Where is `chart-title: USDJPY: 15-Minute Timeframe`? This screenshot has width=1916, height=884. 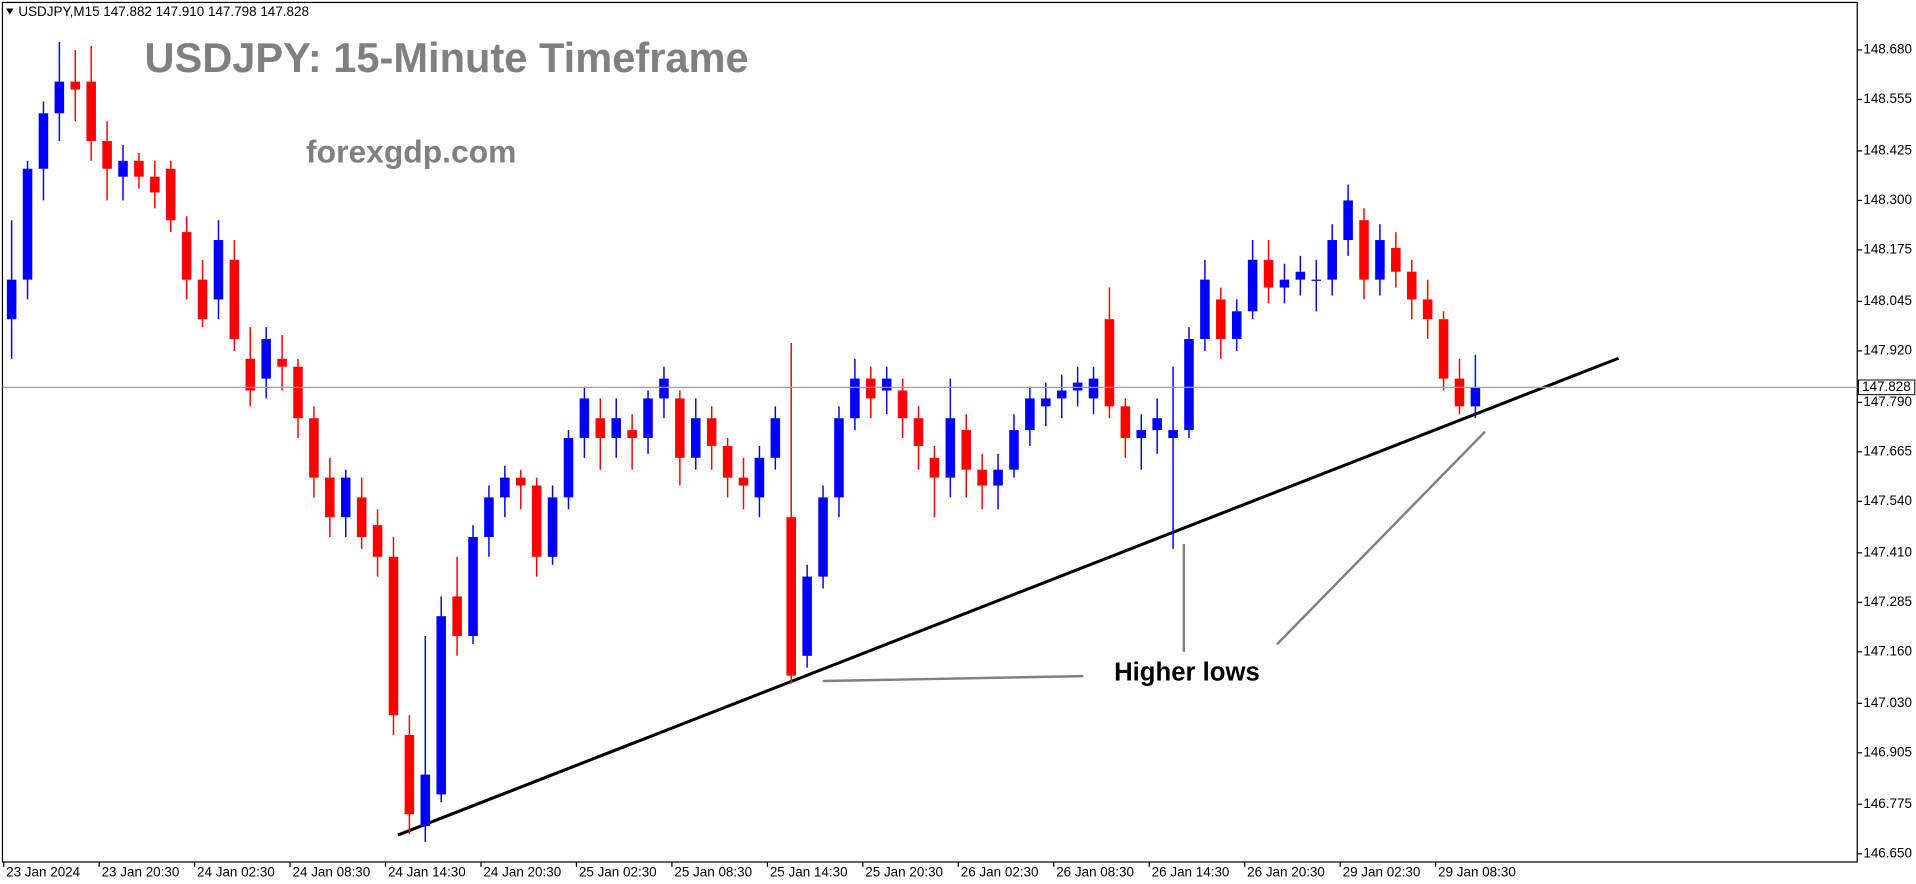 chart-title: USDJPY: 15-Minute Timeframe is located at coordinates (446, 57).